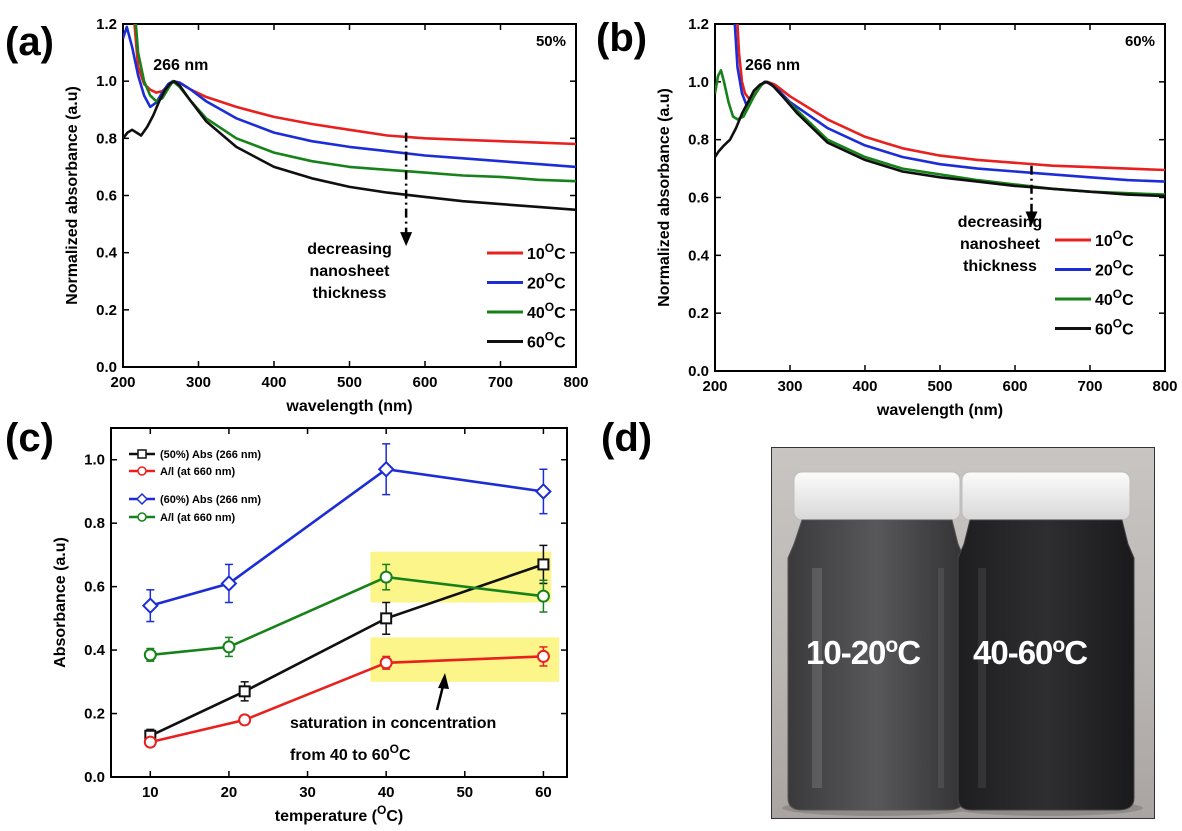 The image size is (1182, 831). I want to click on saturation-arrow, so click(440, 698).